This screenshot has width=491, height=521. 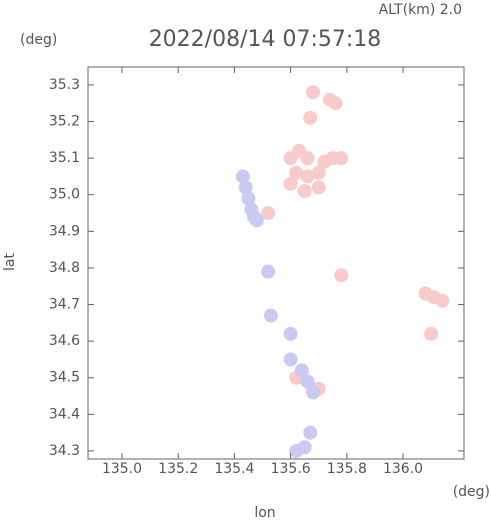 I want to click on x-axis-title: lon, so click(x=264, y=513).